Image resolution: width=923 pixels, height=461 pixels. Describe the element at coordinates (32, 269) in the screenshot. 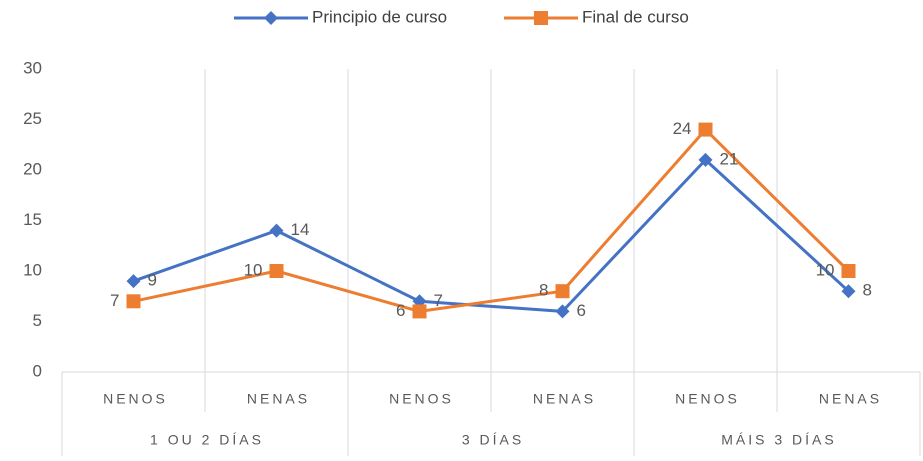

I see `y-tick-label: 10` at that location.